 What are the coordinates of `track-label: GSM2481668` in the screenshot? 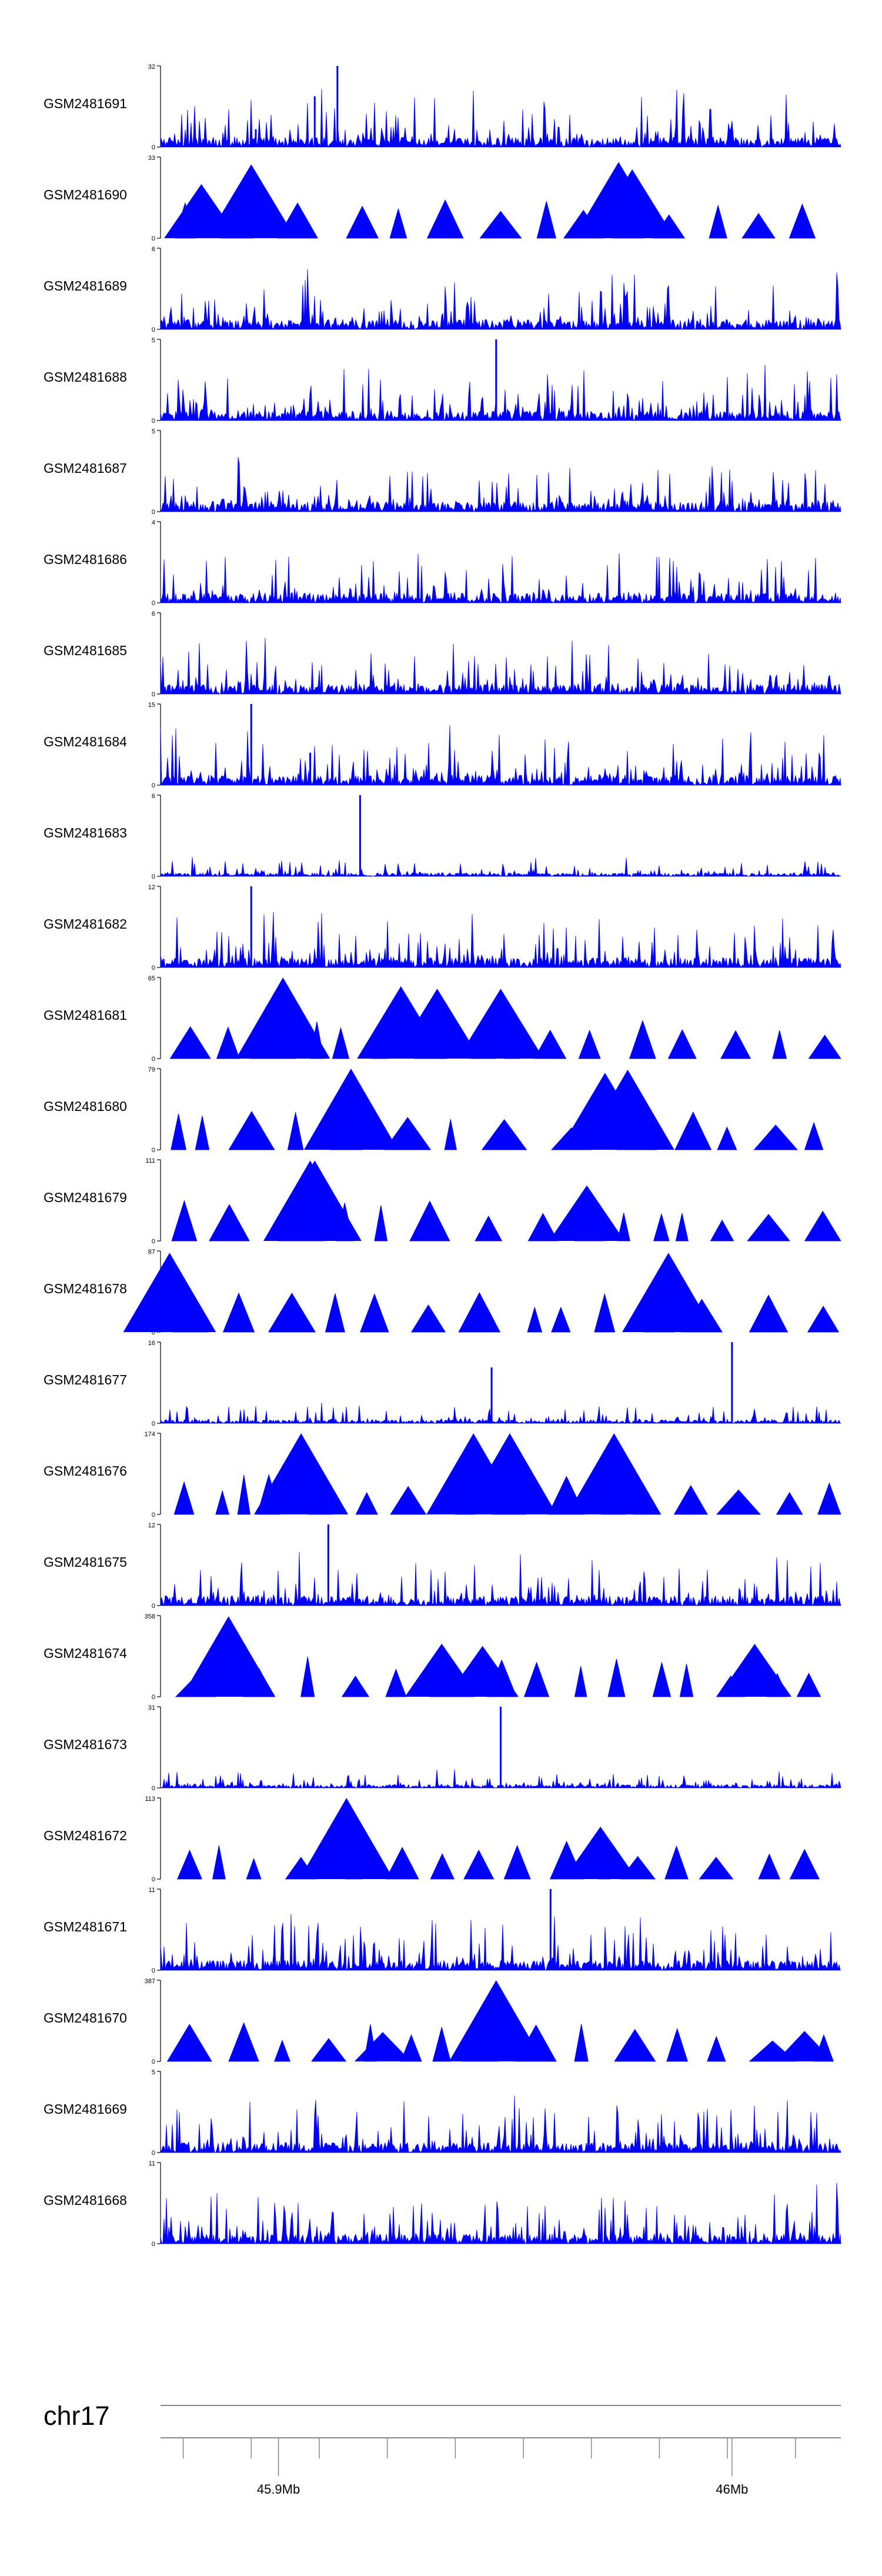 It's located at (85, 2200).